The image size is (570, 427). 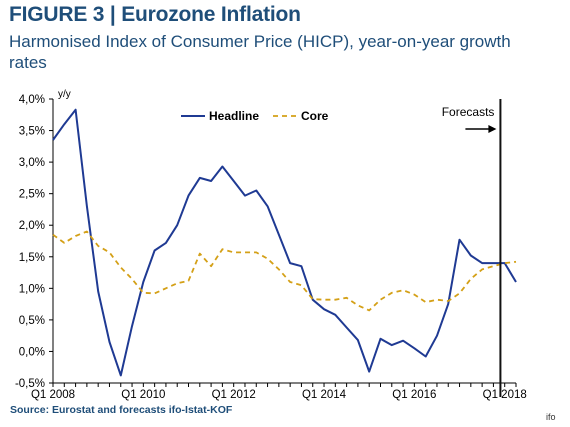 What do you see at coordinates (472, 248) in the screenshot?
I see `chart-annotations: Forecasts` at bounding box center [472, 248].